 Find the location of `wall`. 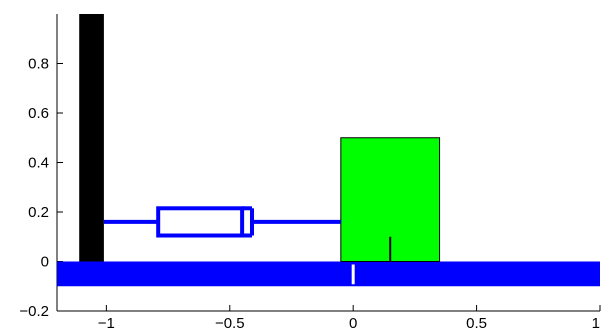

wall is located at coordinates (91, 138).